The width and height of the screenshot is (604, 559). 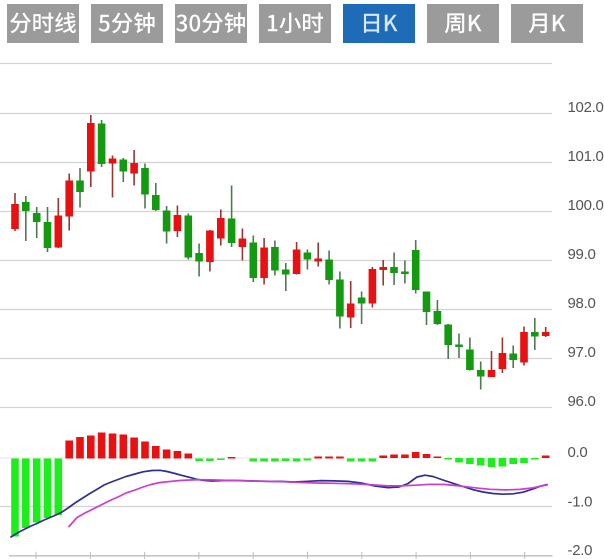 What do you see at coordinates (586, 156) in the screenshot?
I see `svg-text: 101.0` at bounding box center [586, 156].